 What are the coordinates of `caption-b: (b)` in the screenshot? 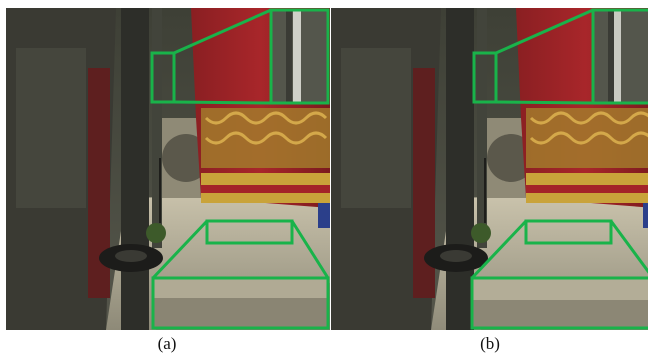 It's located at (490, 343).